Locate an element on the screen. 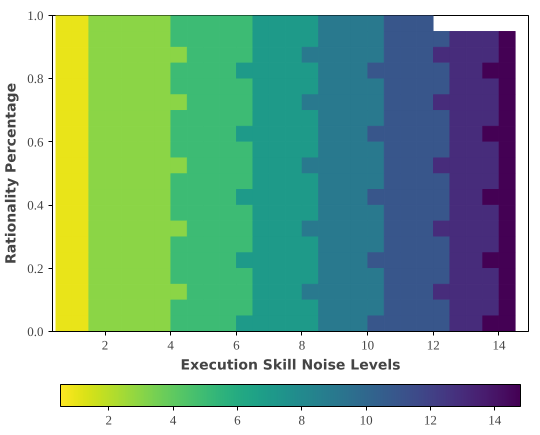 Image resolution: width=540 pixels, height=435 pixels. color-bar-label: 6 is located at coordinates (238, 420).